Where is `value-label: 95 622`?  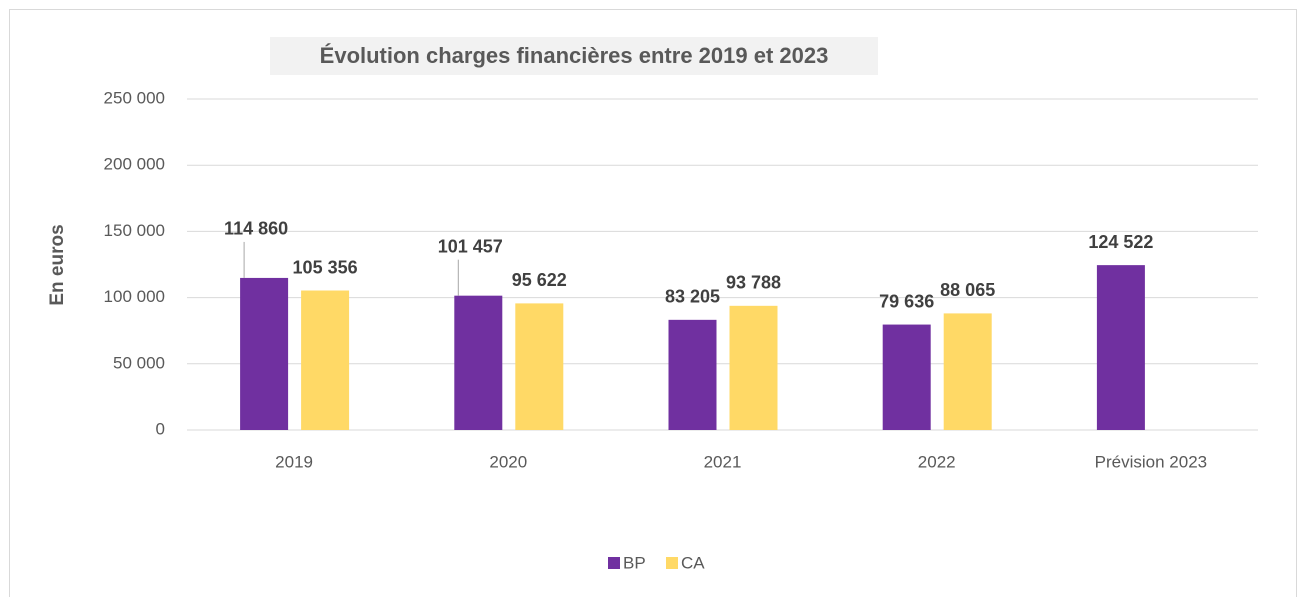
value-label: 95 622 is located at coordinates (539, 280).